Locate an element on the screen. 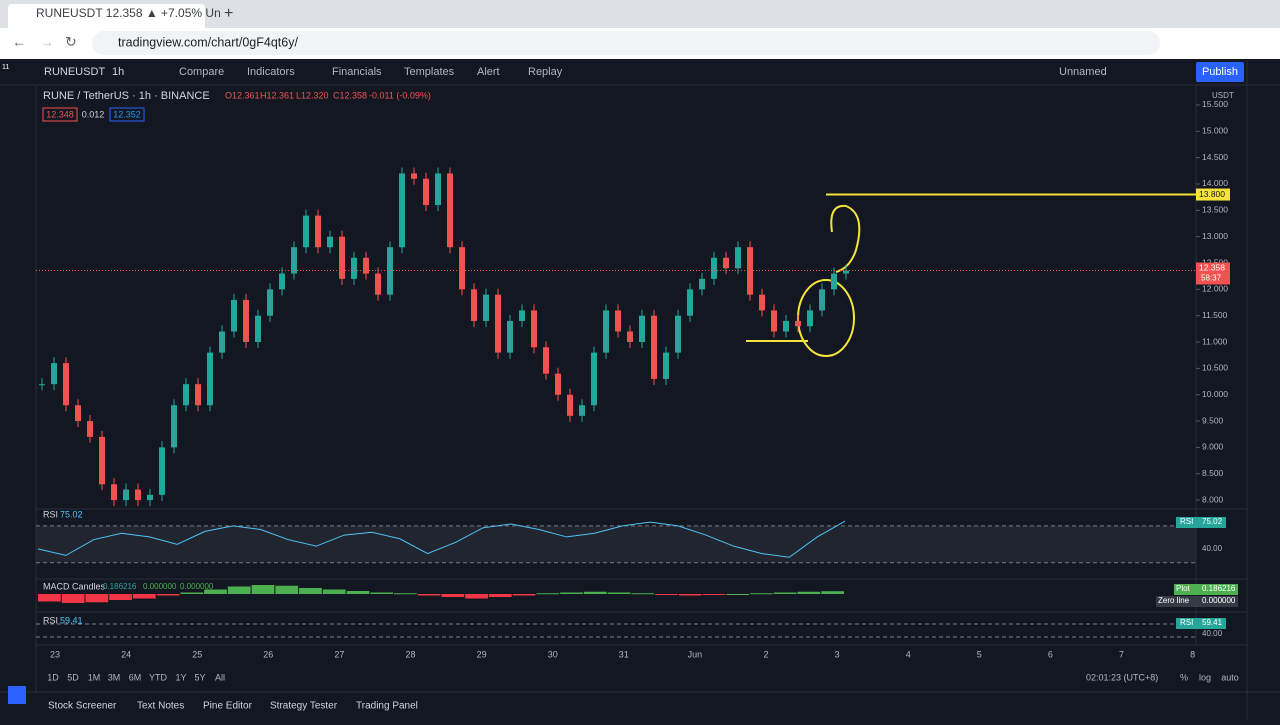  panel-toggle is located at coordinates (17, 695).